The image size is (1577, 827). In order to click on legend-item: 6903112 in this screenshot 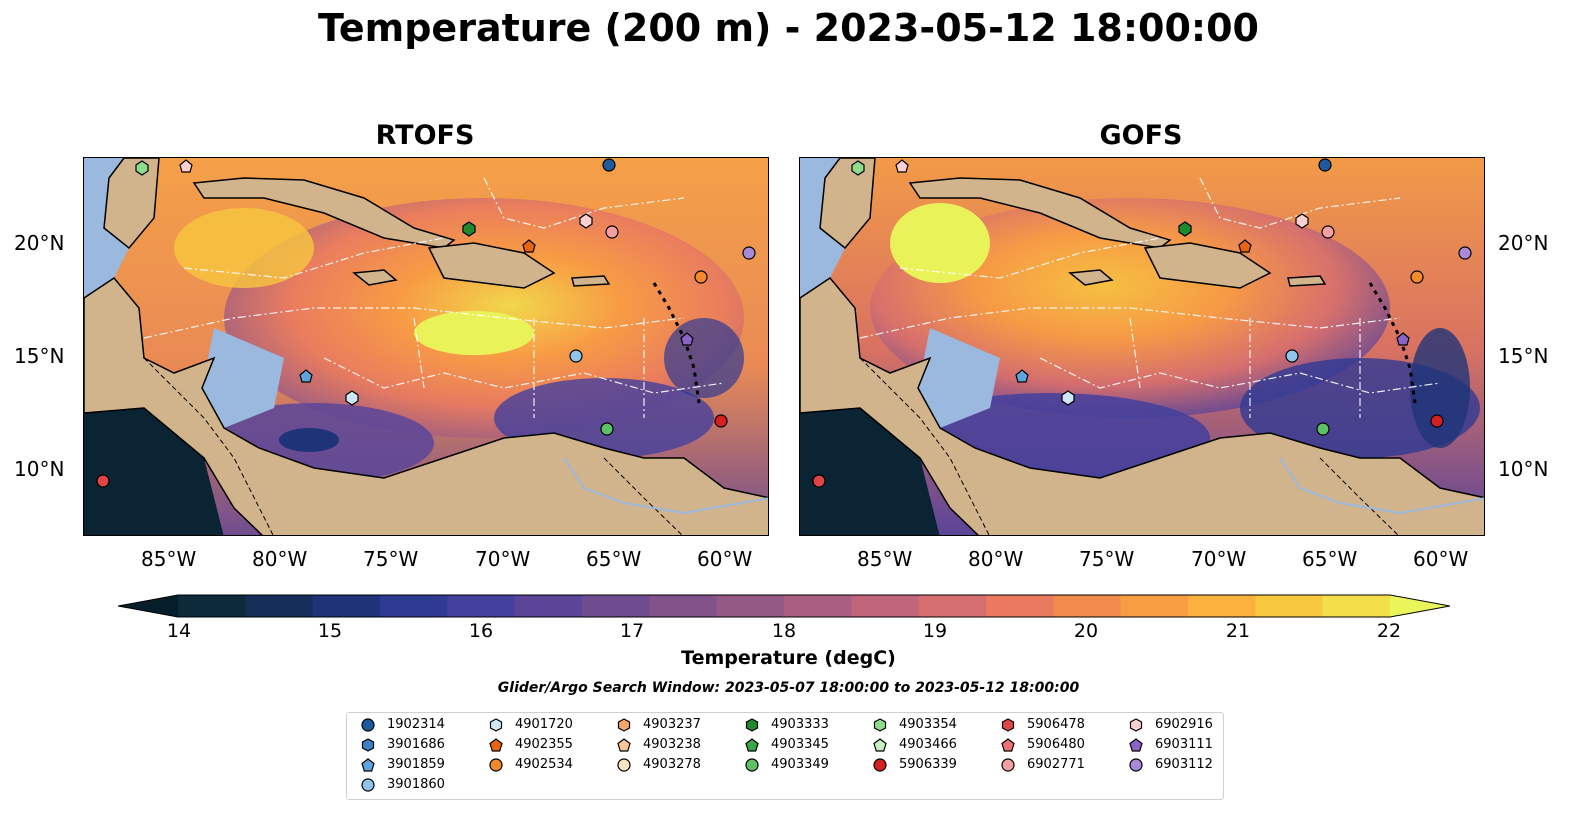, I will do `click(1171, 764)`.